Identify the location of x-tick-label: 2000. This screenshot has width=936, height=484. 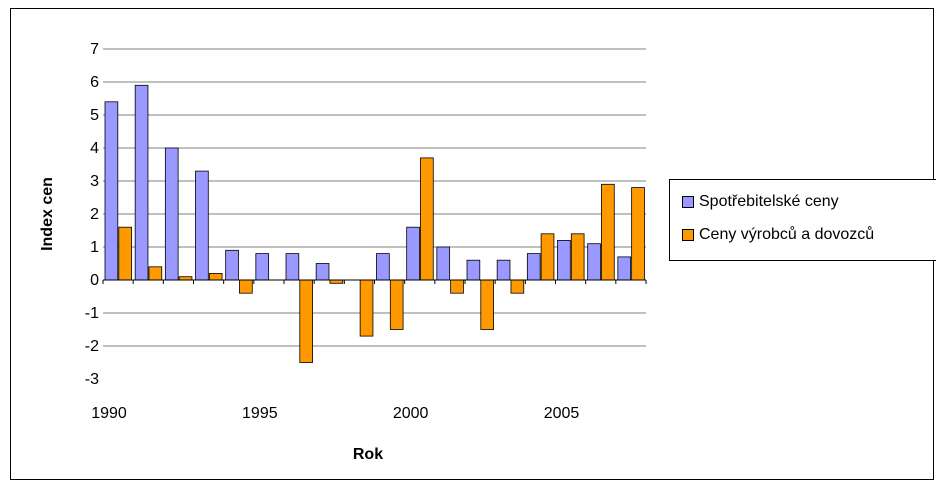
(411, 413).